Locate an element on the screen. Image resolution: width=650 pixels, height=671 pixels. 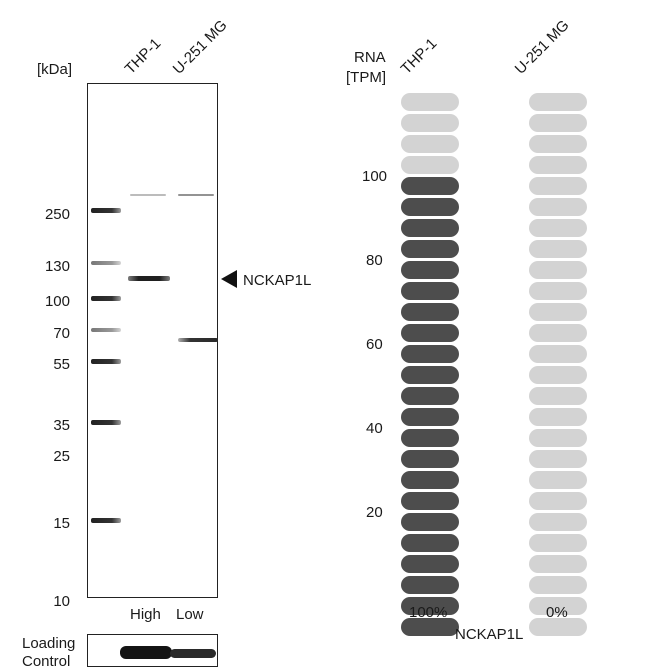
marker-55: 55 is located at coordinates (61, 364).